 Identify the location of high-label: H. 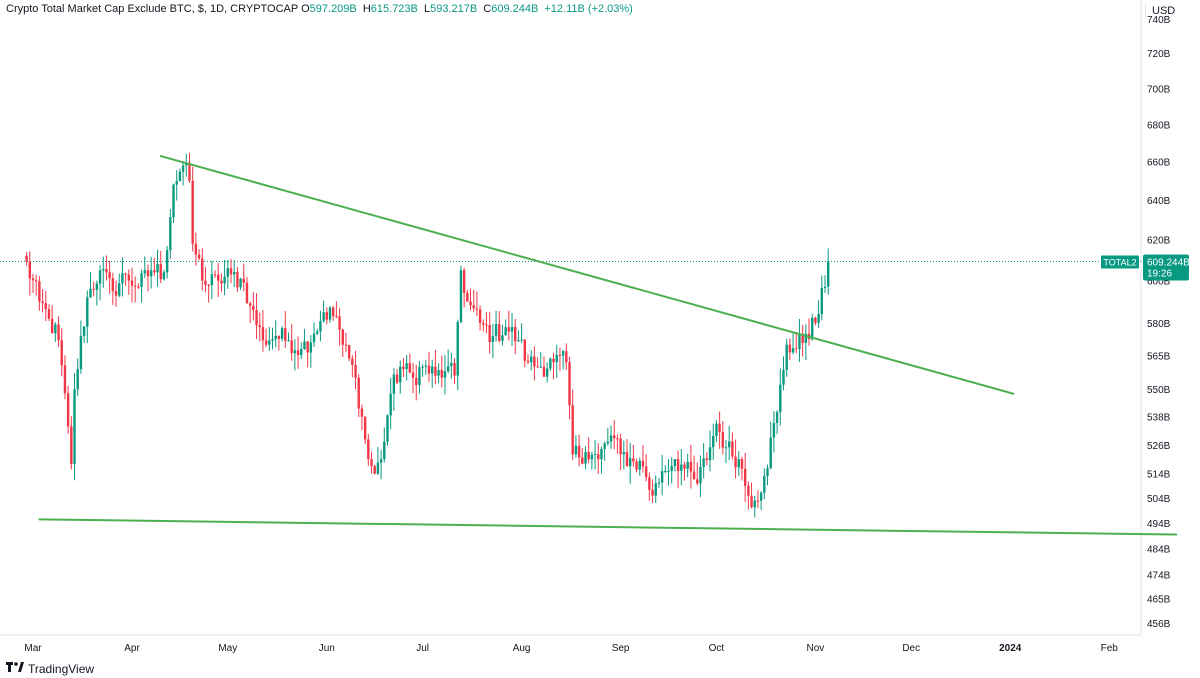
(366, 9).